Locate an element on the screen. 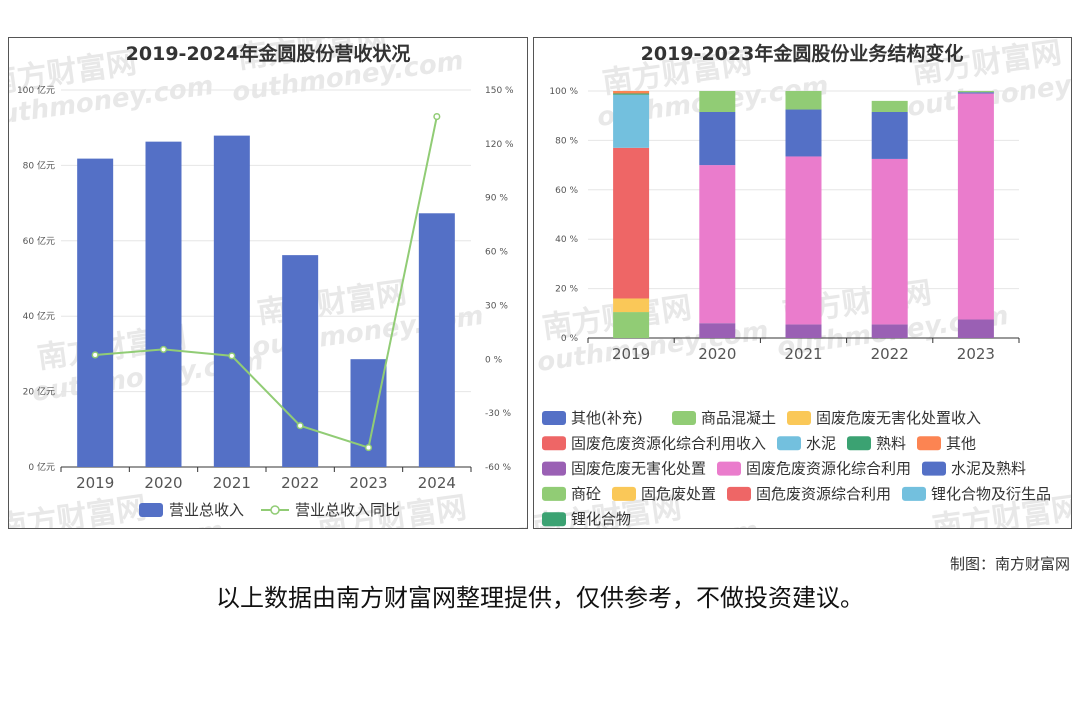 The height and width of the screenshot is (720, 1080). y2-tick-label: 30 % is located at coordinates (496, 306).